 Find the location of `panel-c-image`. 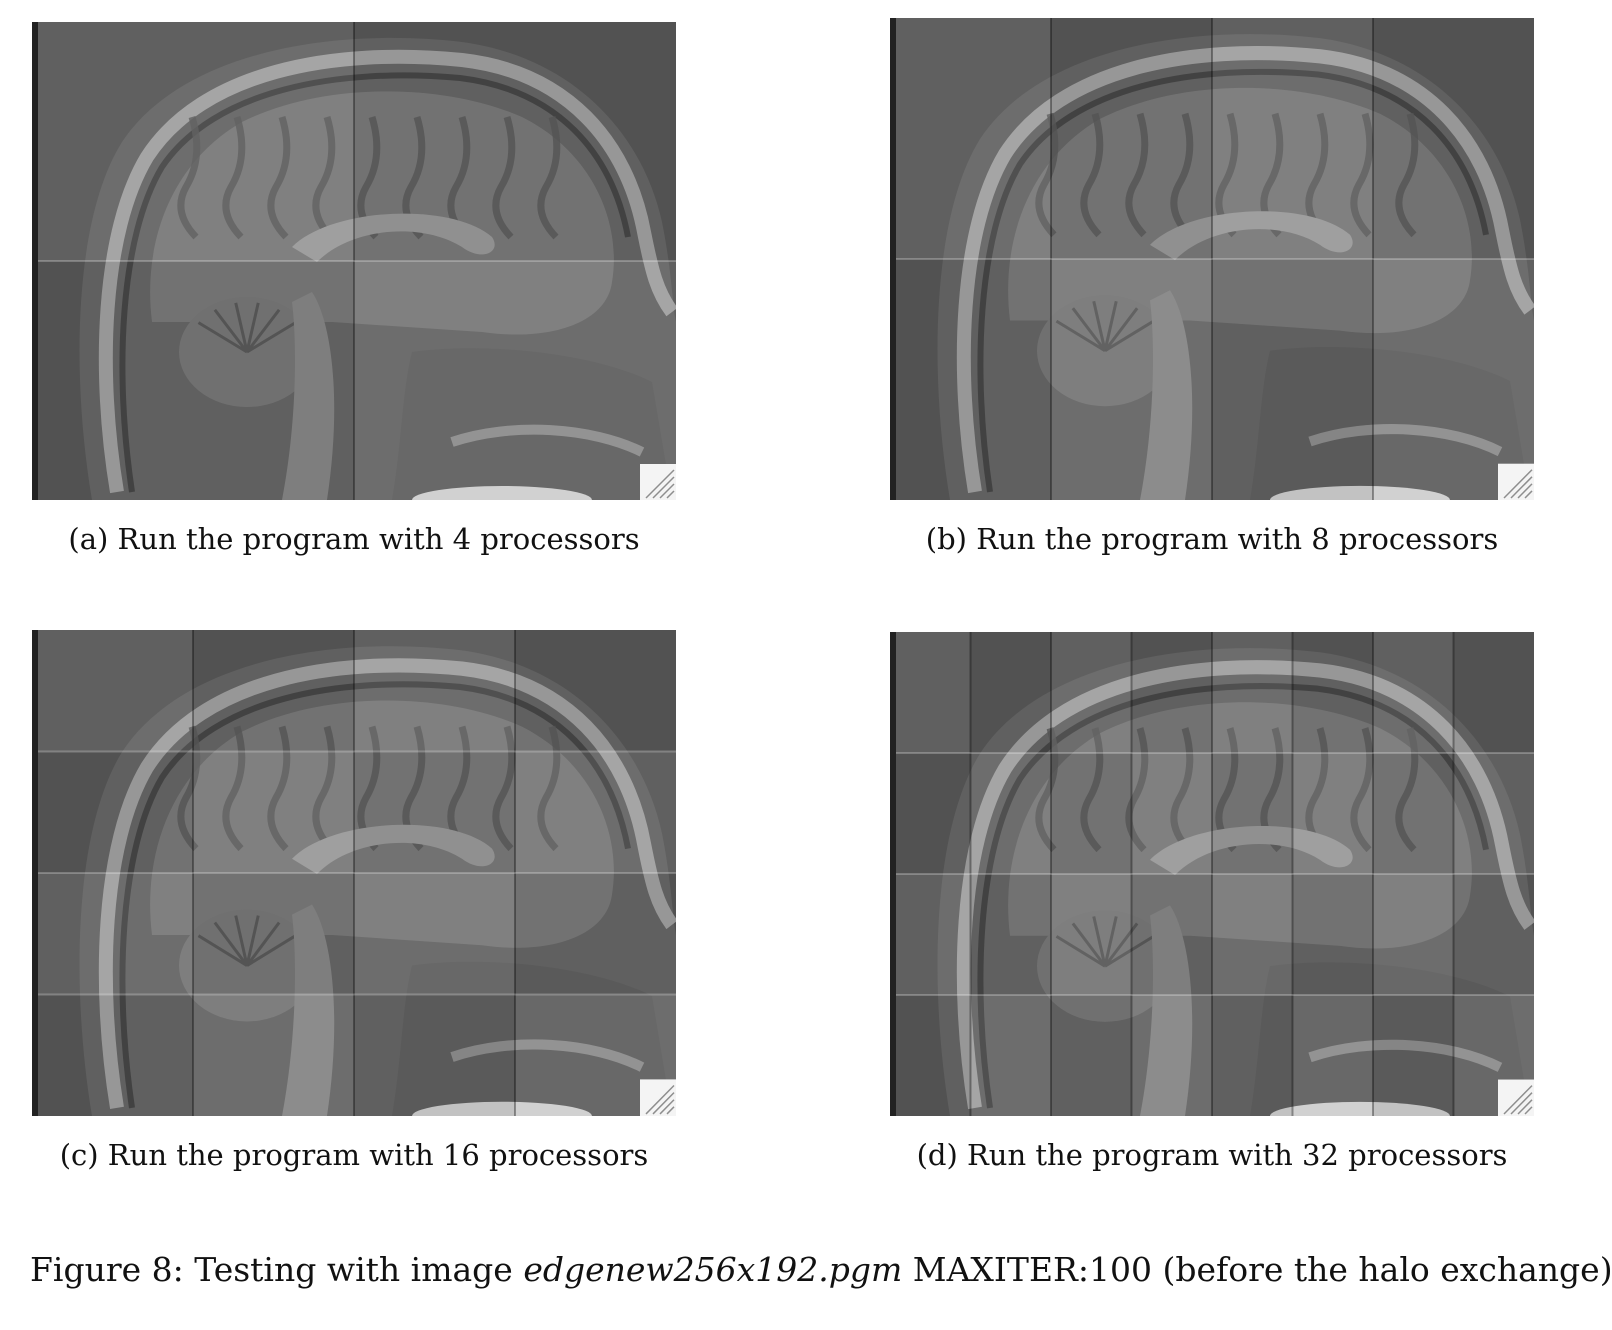

panel-c-image is located at coordinates (354, 873).